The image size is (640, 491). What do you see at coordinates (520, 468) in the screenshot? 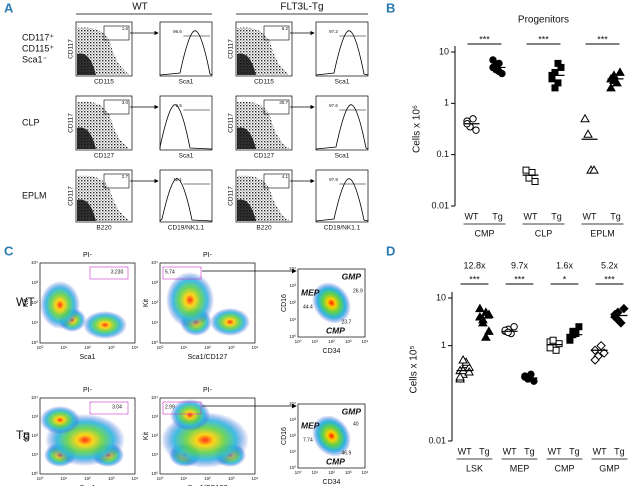
I see `category-label: MEP` at bounding box center [520, 468].